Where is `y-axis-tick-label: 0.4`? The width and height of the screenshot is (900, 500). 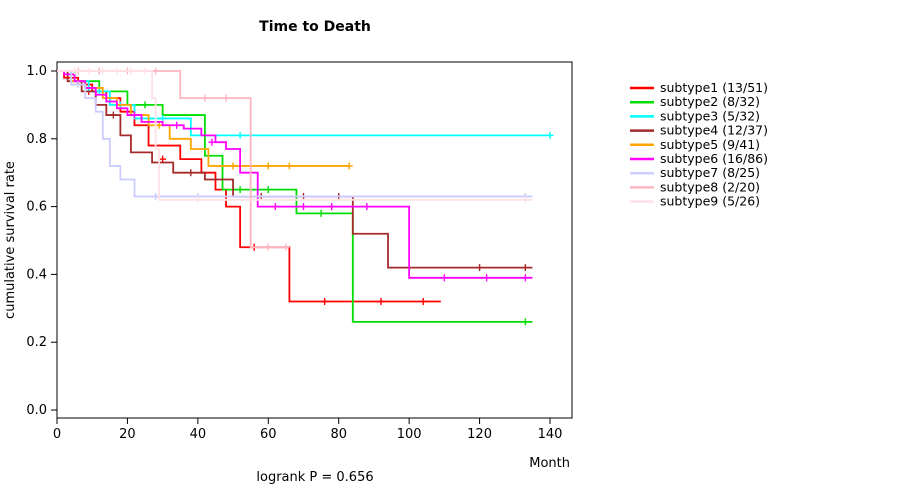 y-axis-tick-label: 0.4 is located at coordinates (36, 274).